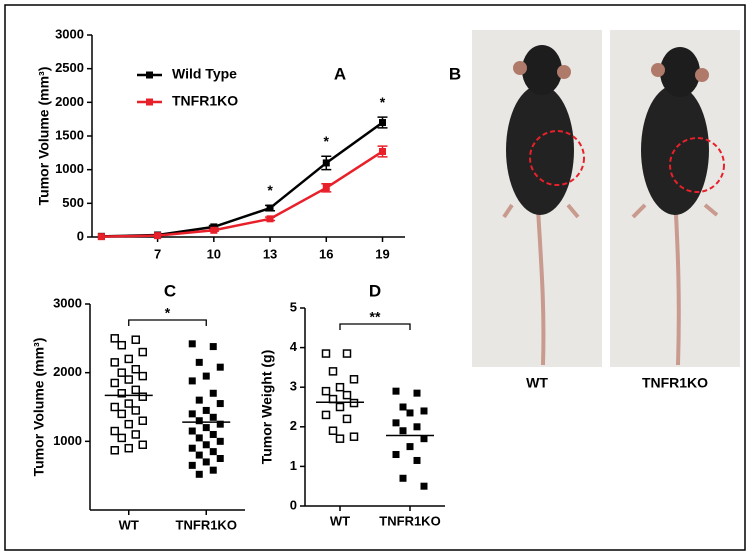  What do you see at coordinates (293, 386) in the screenshot?
I see `y-tick-label: 3` at bounding box center [293, 386].